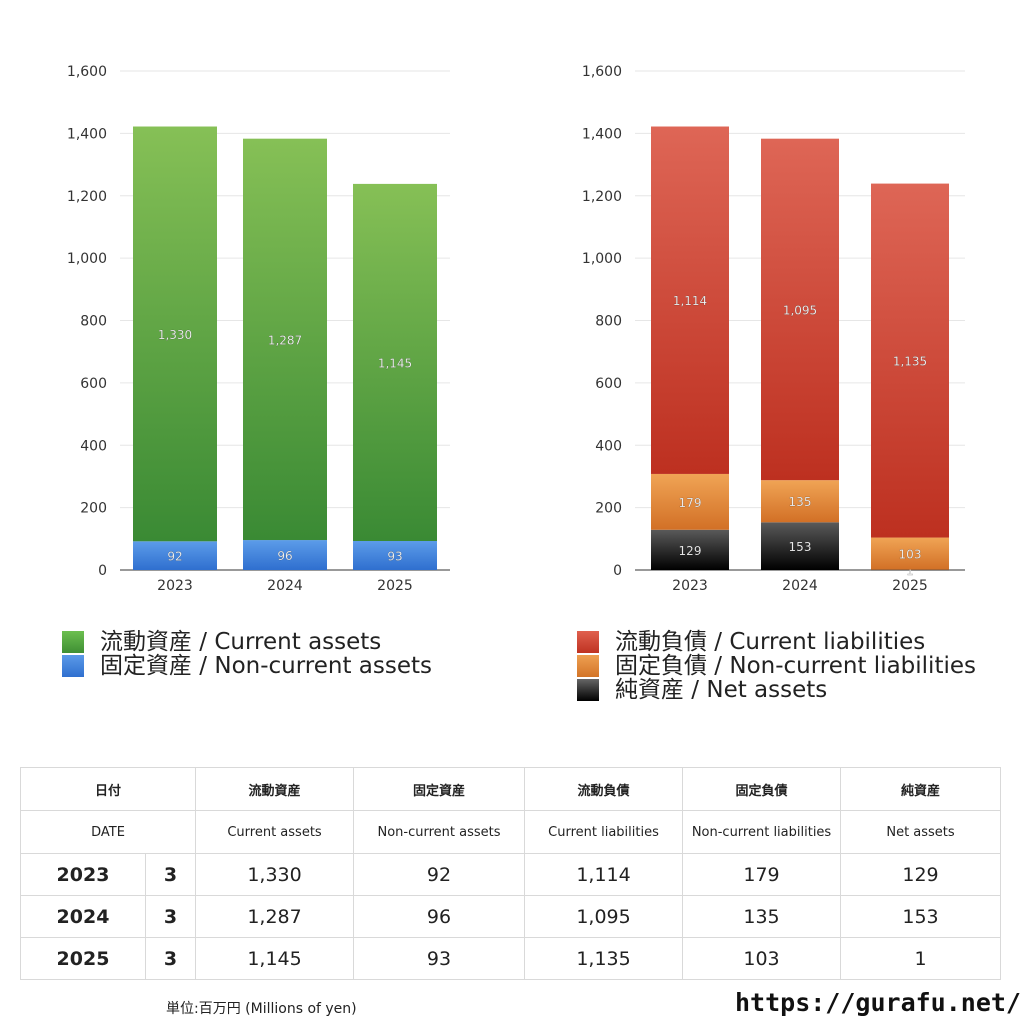 This screenshot has height=1024, width=1024. What do you see at coordinates (108, 832) in the screenshot?
I see `header-cell: DATE` at bounding box center [108, 832].